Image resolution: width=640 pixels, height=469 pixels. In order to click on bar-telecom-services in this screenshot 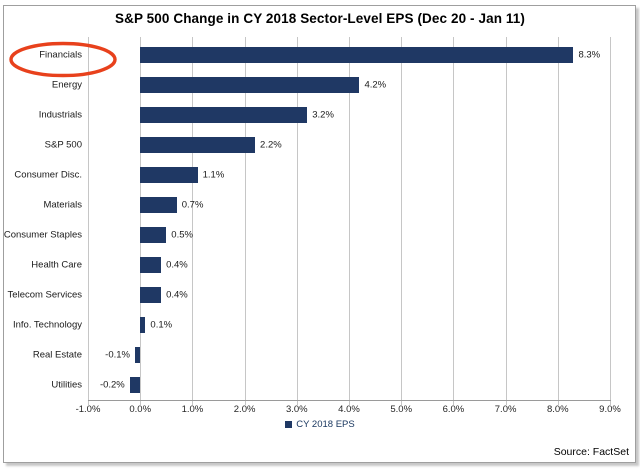, I will do `click(151, 295)`.